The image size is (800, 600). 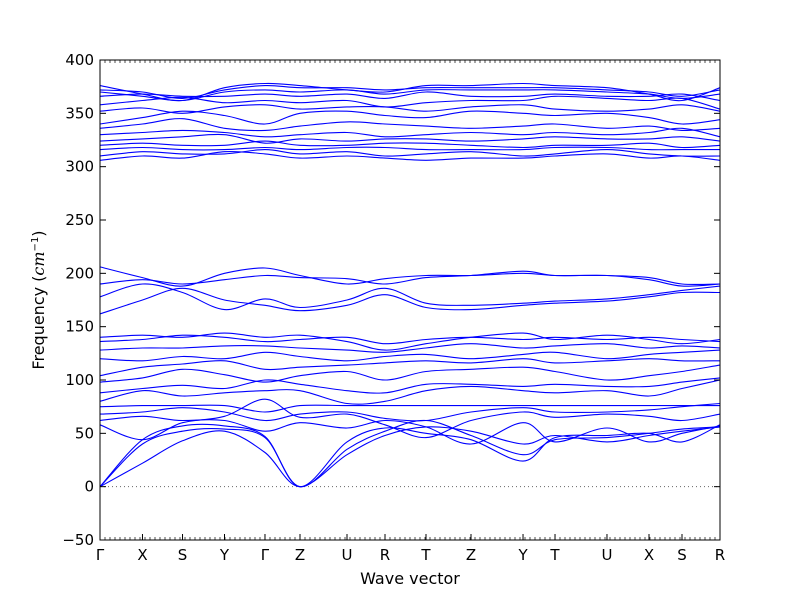 I want to click on y-tick-label: 250, so click(x=79, y=220).